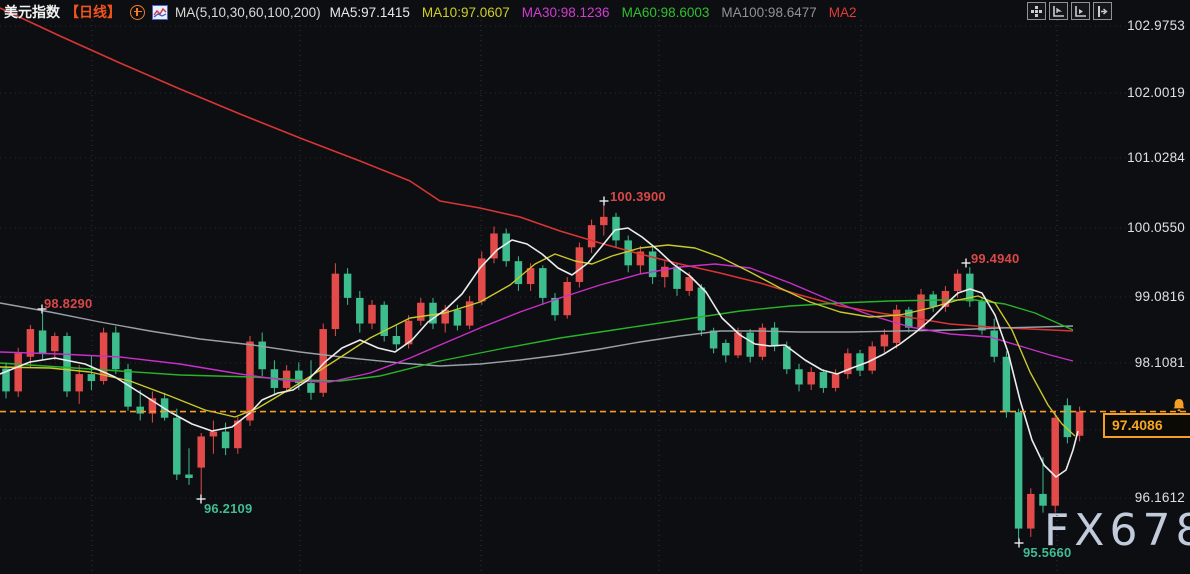 The width and height of the screenshot is (1190, 574). Describe the element at coordinates (228, 508) in the screenshot. I see `annotation-swing-low: 96.2109` at that location.